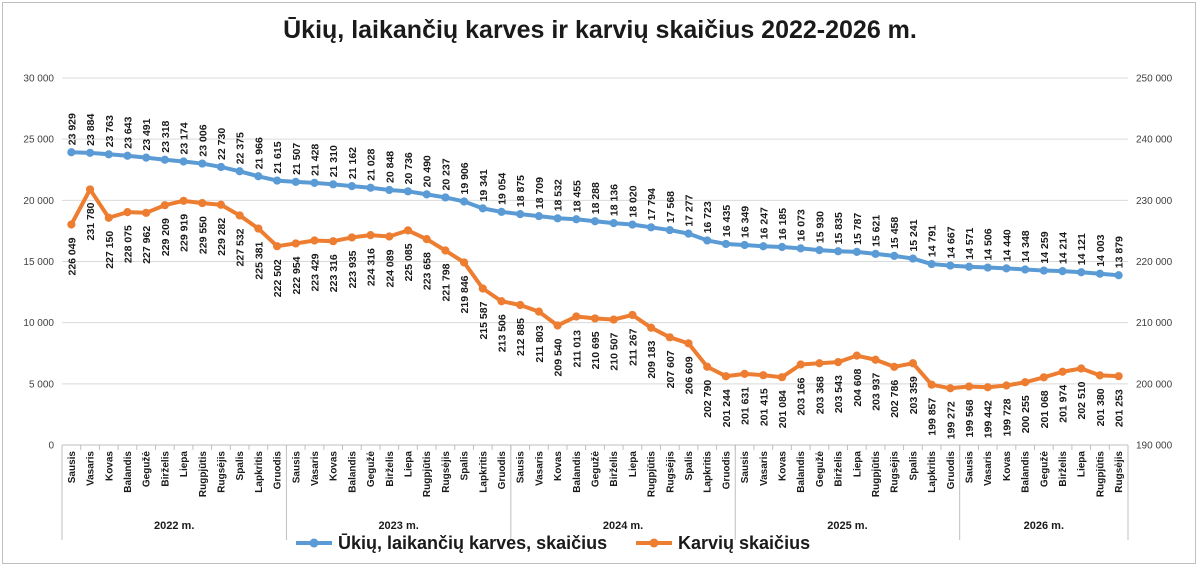 Image resolution: width=1200 pixels, height=568 pixels. What do you see at coordinates (241, 148) in the screenshot?
I see `data-label: 22 375` at bounding box center [241, 148].